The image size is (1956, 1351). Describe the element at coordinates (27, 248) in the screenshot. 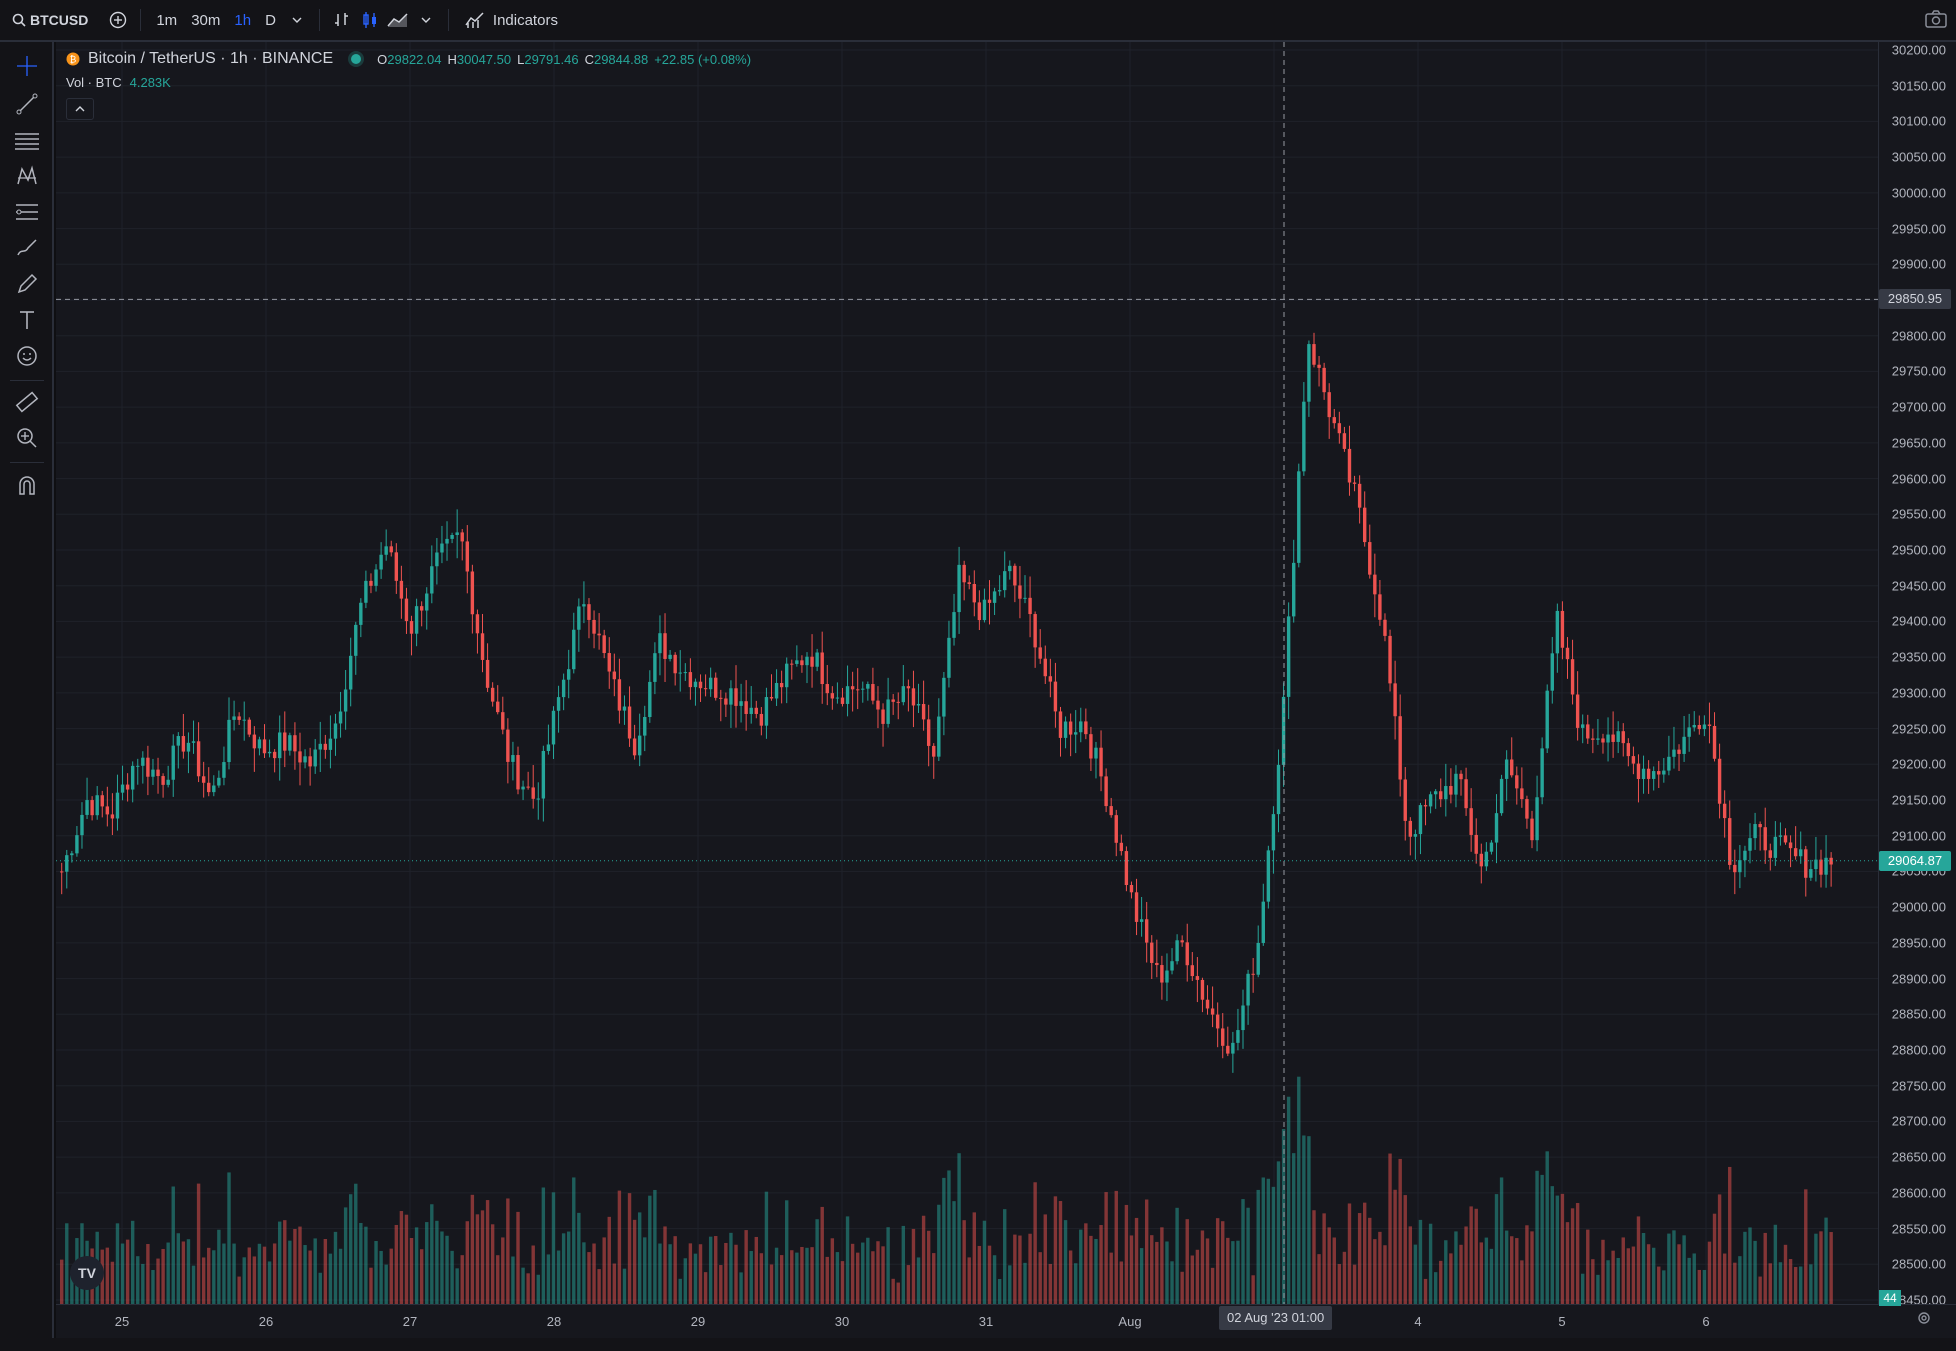

I see `brush-tool` at that location.